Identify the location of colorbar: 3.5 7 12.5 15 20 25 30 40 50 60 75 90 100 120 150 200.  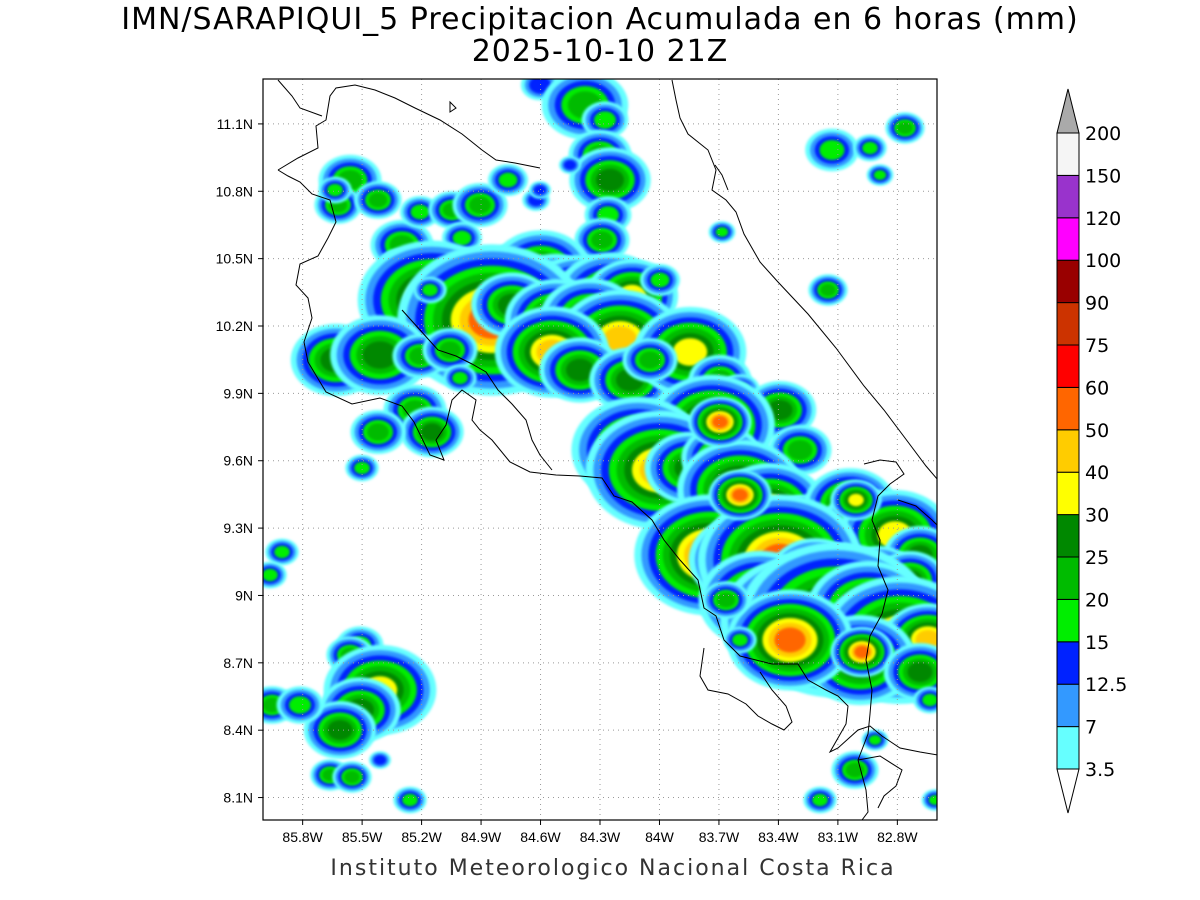
(1091, 451).